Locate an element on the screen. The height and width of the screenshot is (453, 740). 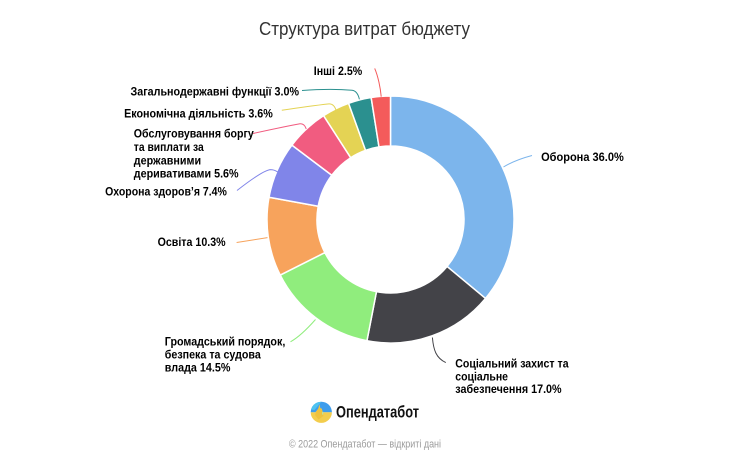
svg-text: Соціальний захист та is located at coordinates (512, 364).